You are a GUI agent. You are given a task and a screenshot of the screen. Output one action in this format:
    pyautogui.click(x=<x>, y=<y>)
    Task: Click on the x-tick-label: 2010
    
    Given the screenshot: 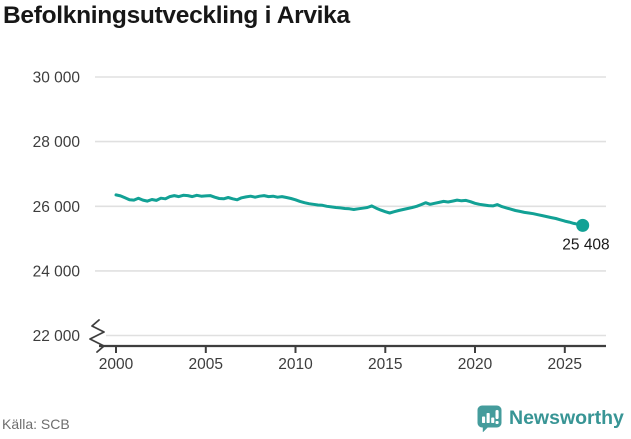 What is the action you would take?
    pyautogui.click(x=295, y=364)
    